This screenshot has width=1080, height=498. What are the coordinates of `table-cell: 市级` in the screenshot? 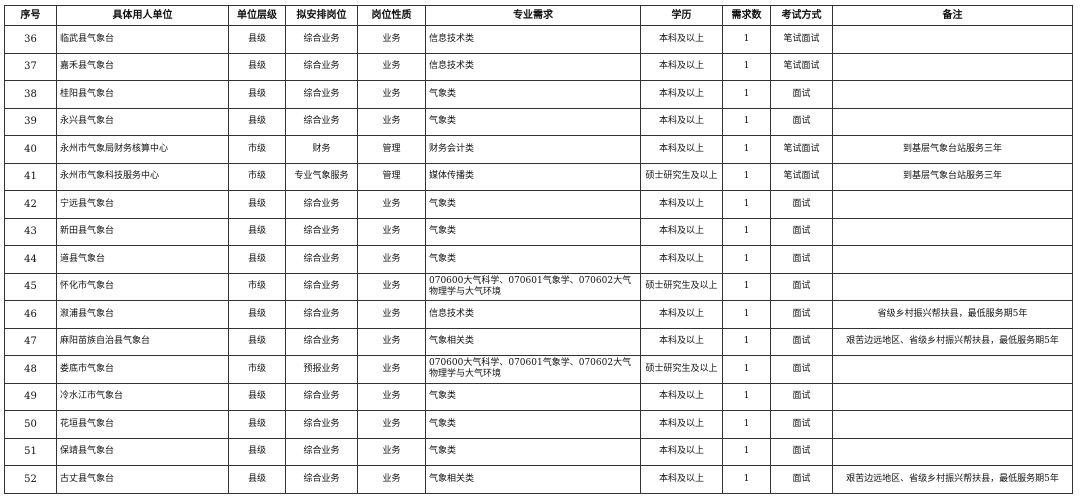 It's located at (257, 176).